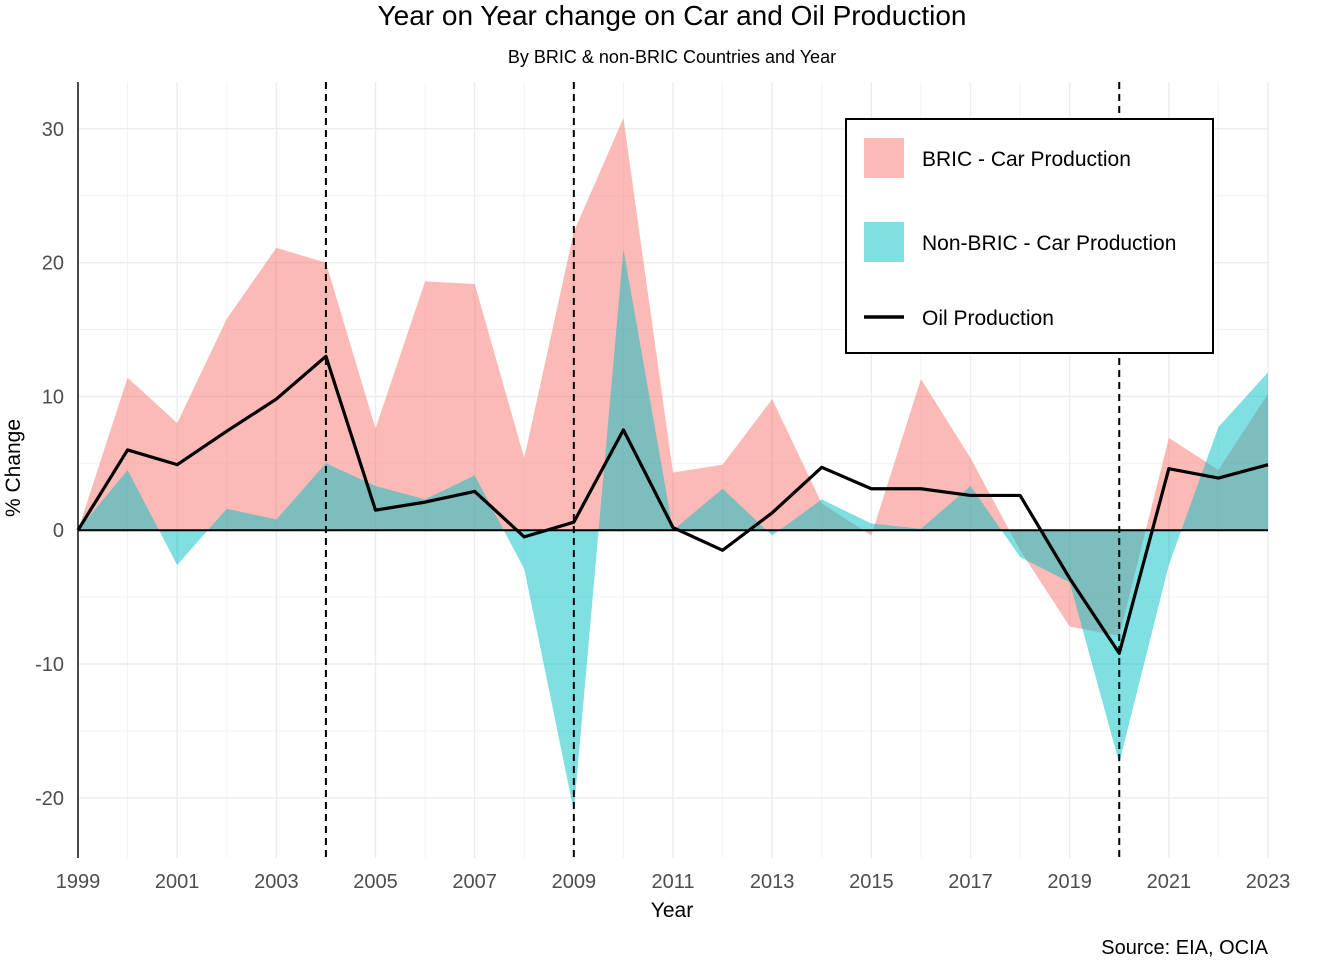 The height and width of the screenshot is (960, 1344). I want to click on y-tick-label: 20, so click(53, 264).